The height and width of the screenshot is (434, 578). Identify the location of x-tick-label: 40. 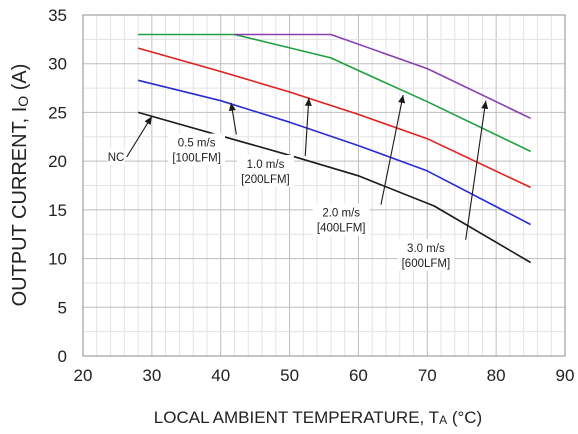
(220, 375).